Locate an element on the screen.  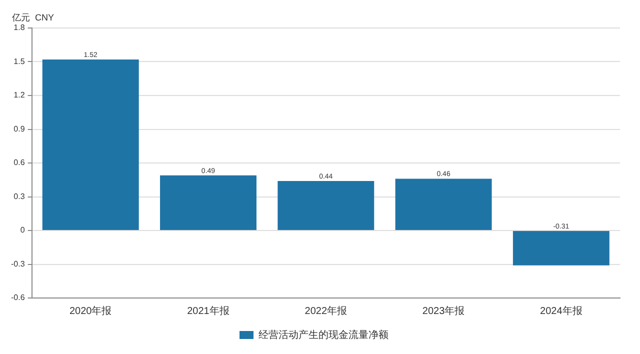
y-tick-label: 0.3 is located at coordinates (20, 196).